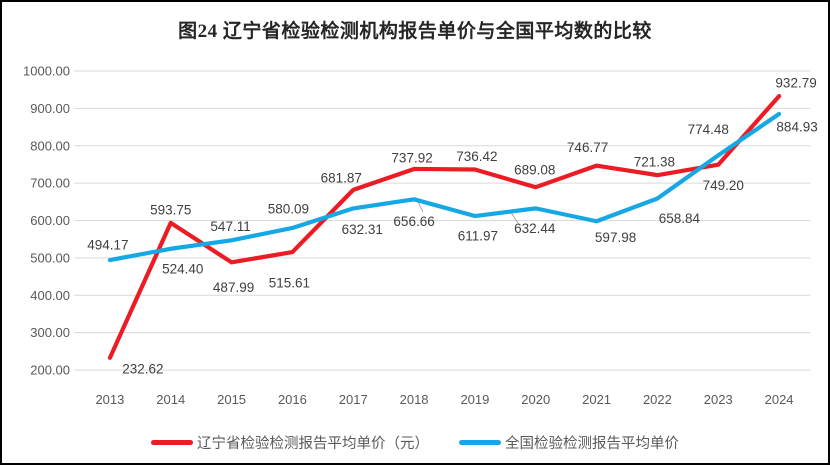  I want to click on data-label: 515.61, so click(289, 283).